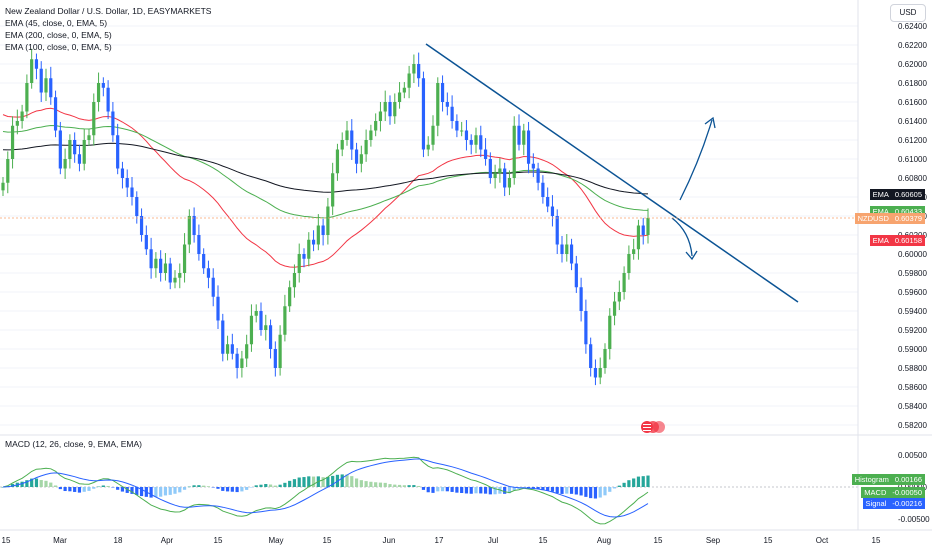 This screenshot has height=550, width=932. I want to click on macd-tick-label: 0.00500, so click(912, 455).